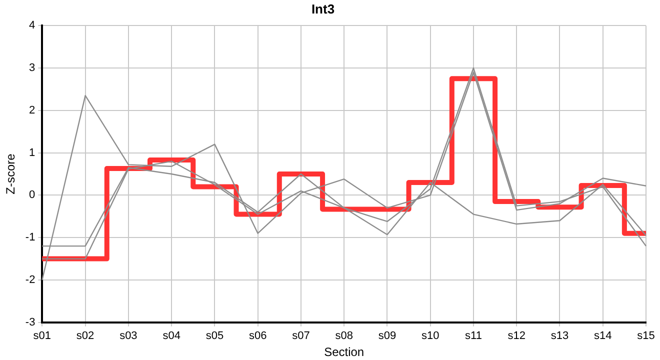 This screenshot has width=660, height=360. I want to click on y-tick-label: 0, so click(32, 195).